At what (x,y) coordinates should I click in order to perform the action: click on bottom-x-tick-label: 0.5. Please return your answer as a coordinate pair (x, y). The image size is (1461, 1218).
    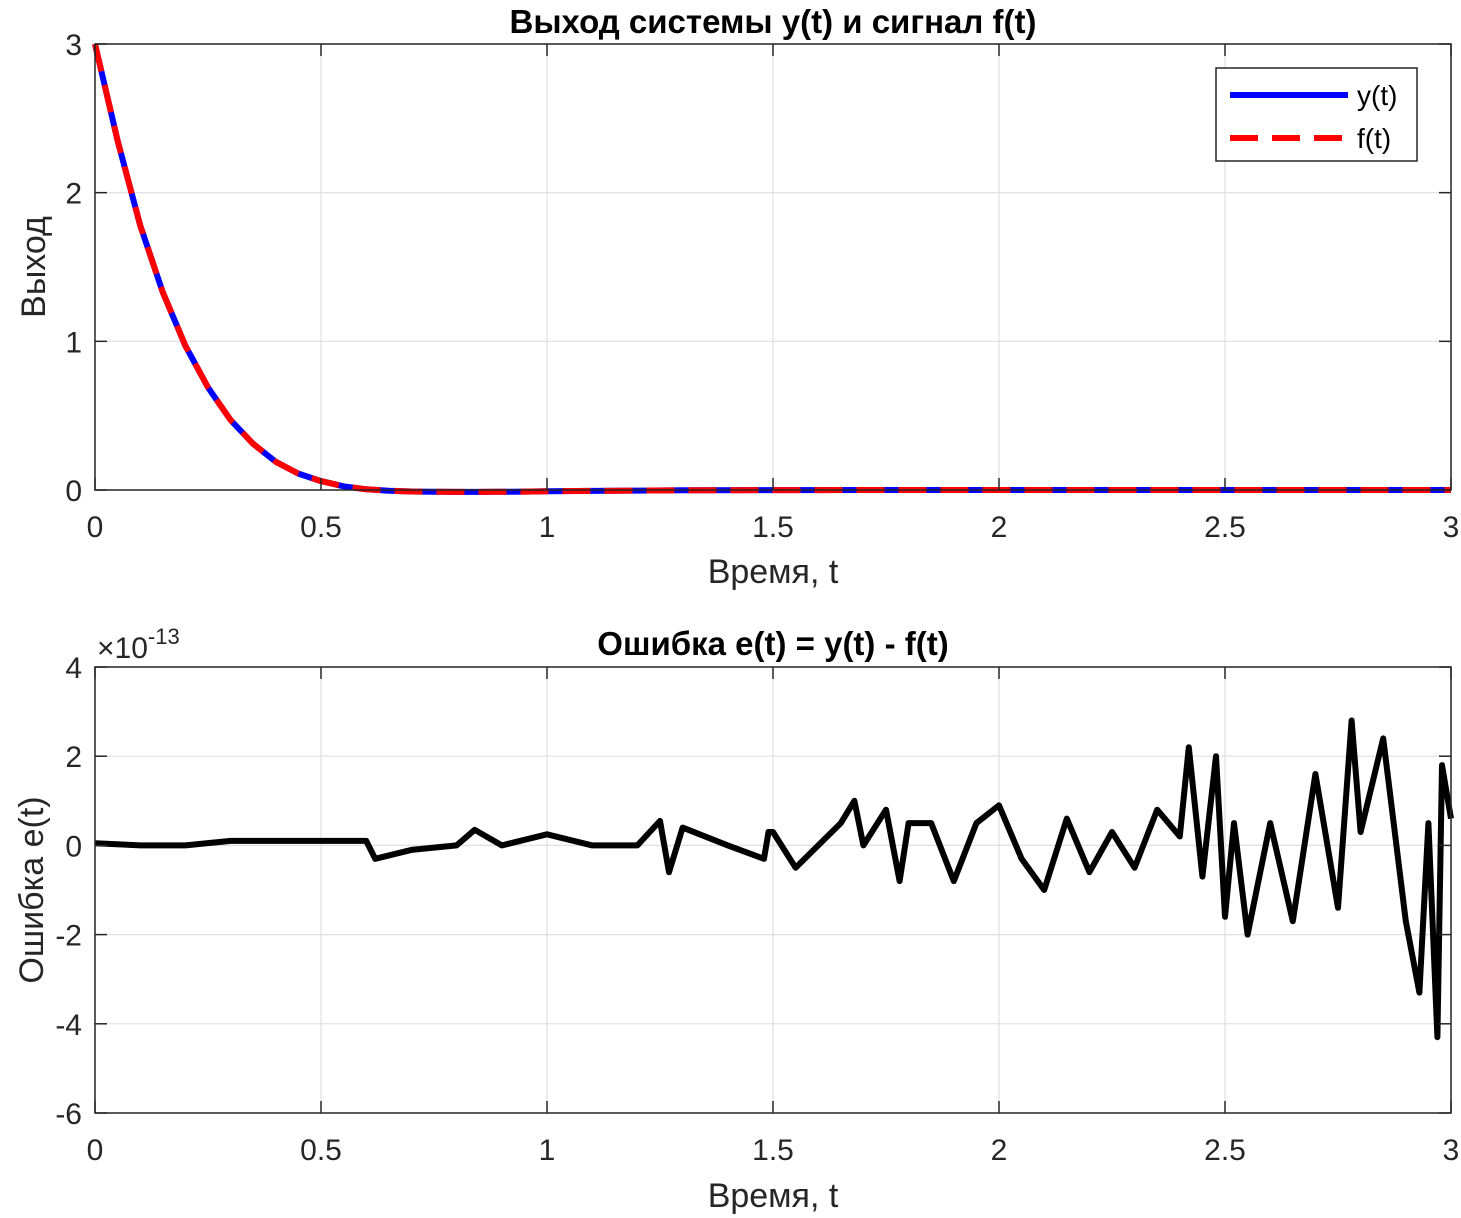
    Looking at the image, I should click on (321, 1150).